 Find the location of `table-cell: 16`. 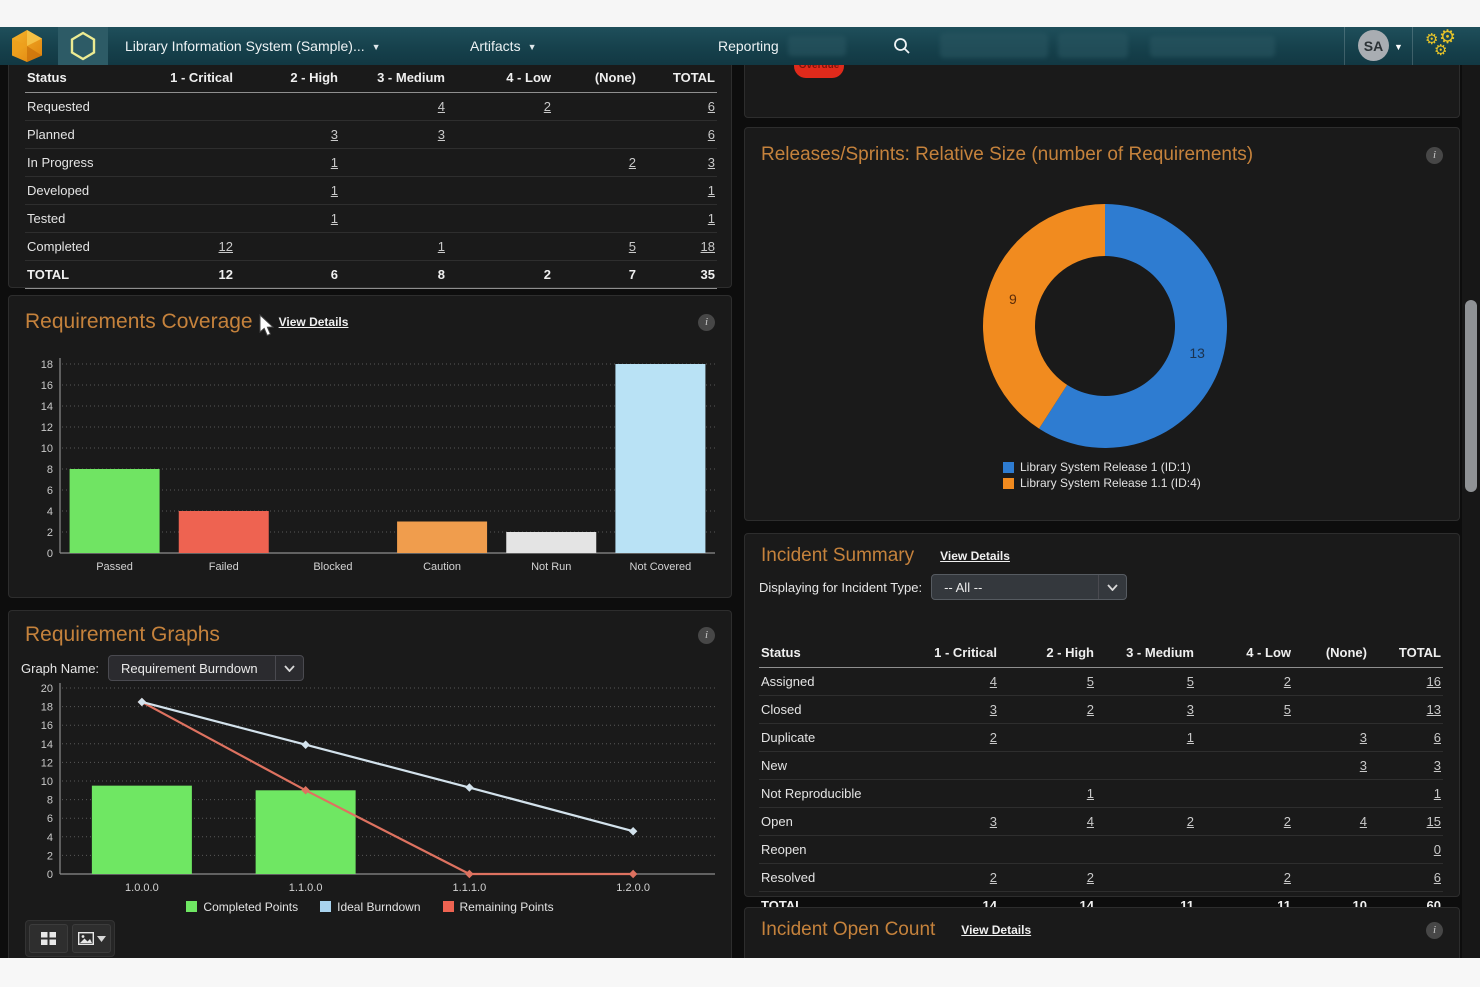

table-cell: 16 is located at coordinates (1406, 681).